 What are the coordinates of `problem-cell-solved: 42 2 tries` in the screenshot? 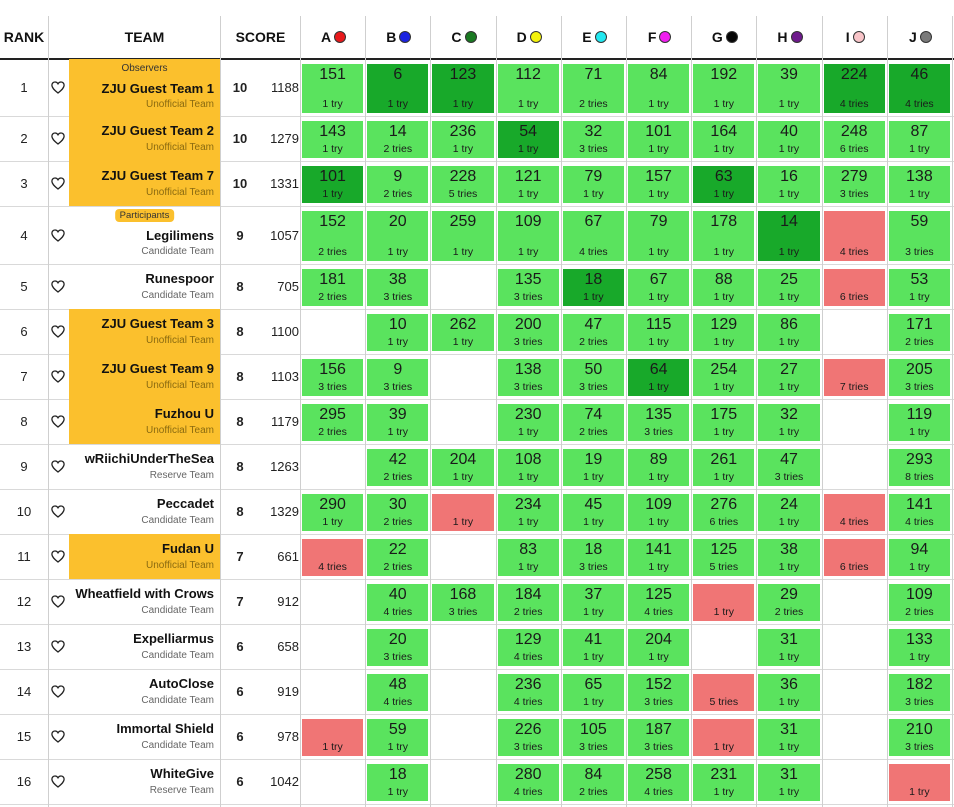 It's located at (398, 467).